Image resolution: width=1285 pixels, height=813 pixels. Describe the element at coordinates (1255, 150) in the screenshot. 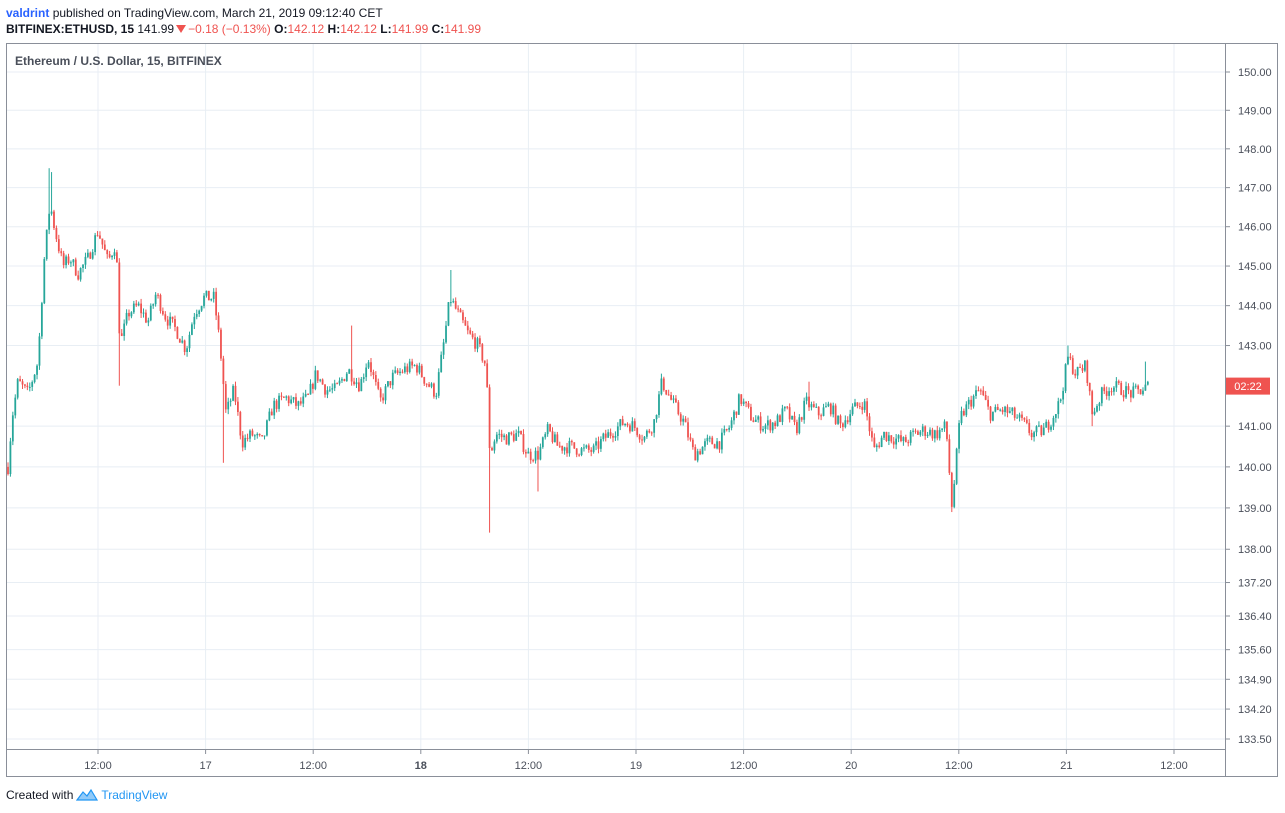

I see `y-tick-label: 148.00` at that location.